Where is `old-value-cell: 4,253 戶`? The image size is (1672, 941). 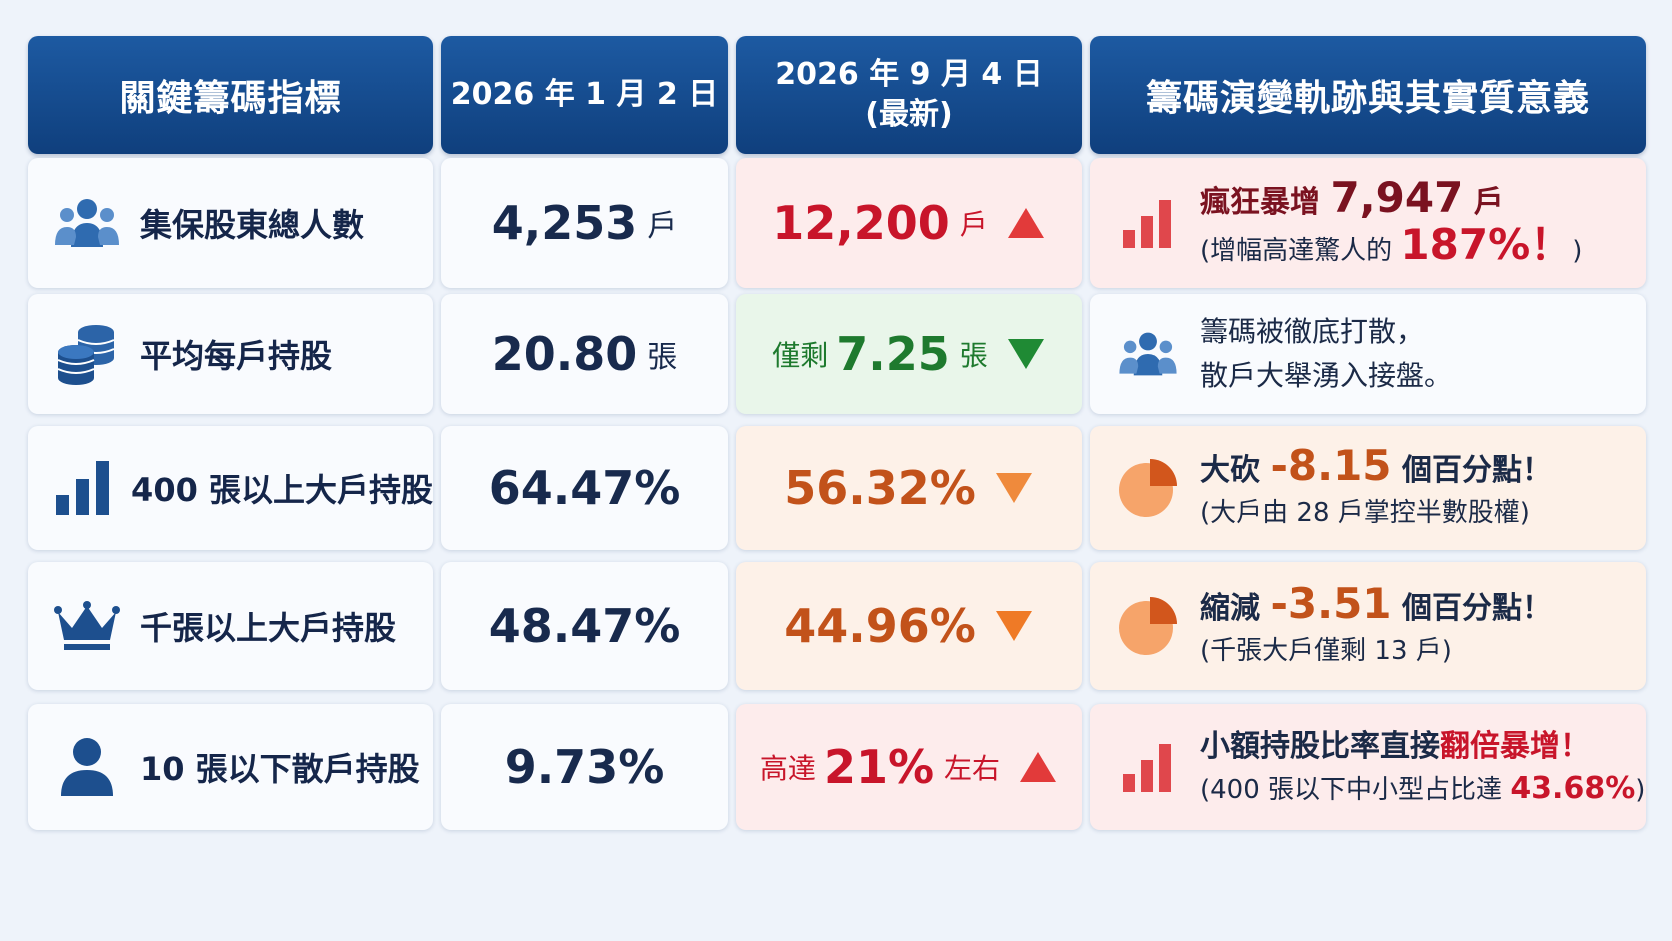
old-value-cell: 4,253 戶 is located at coordinates (584, 223).